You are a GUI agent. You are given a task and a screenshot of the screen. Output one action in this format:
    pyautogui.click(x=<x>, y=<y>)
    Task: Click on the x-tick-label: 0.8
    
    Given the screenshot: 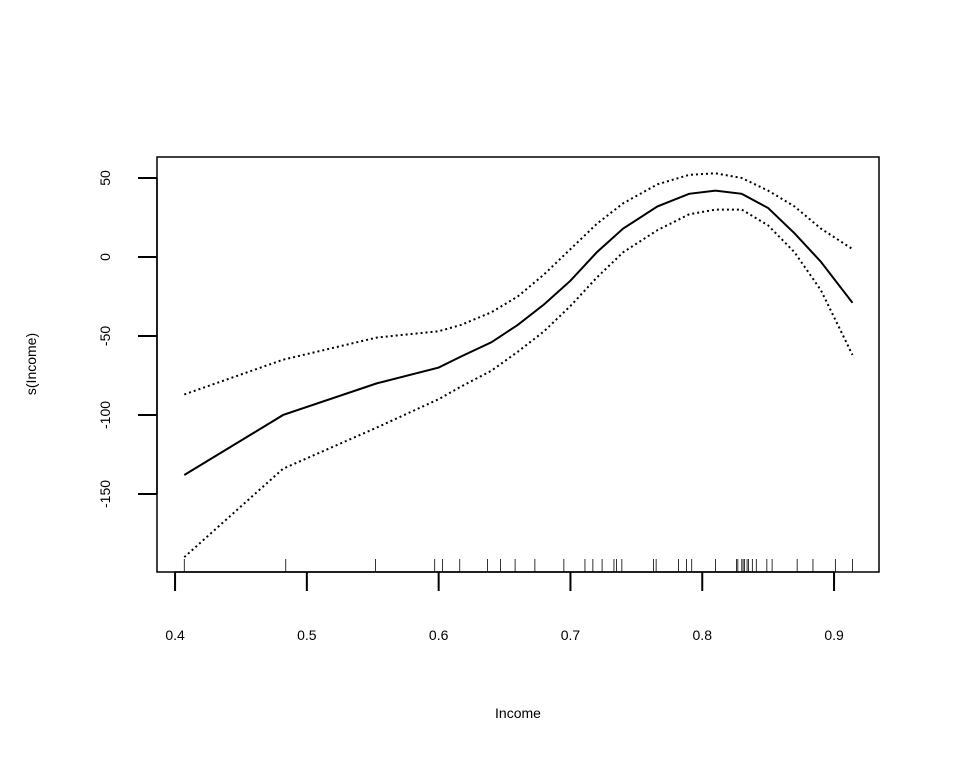 What is the action you would take?
    pyautogui.click(x=703, y=635)
    